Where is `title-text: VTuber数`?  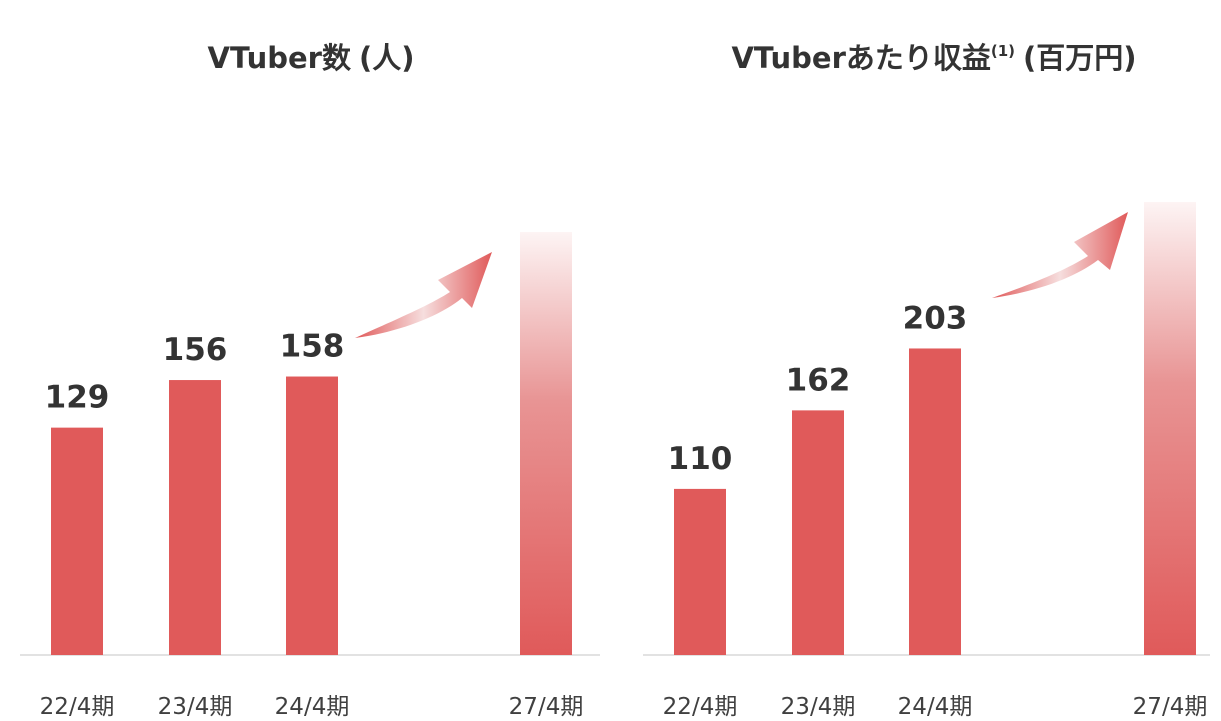
title-text: VTuber数 is located at coordinates (280, 58).